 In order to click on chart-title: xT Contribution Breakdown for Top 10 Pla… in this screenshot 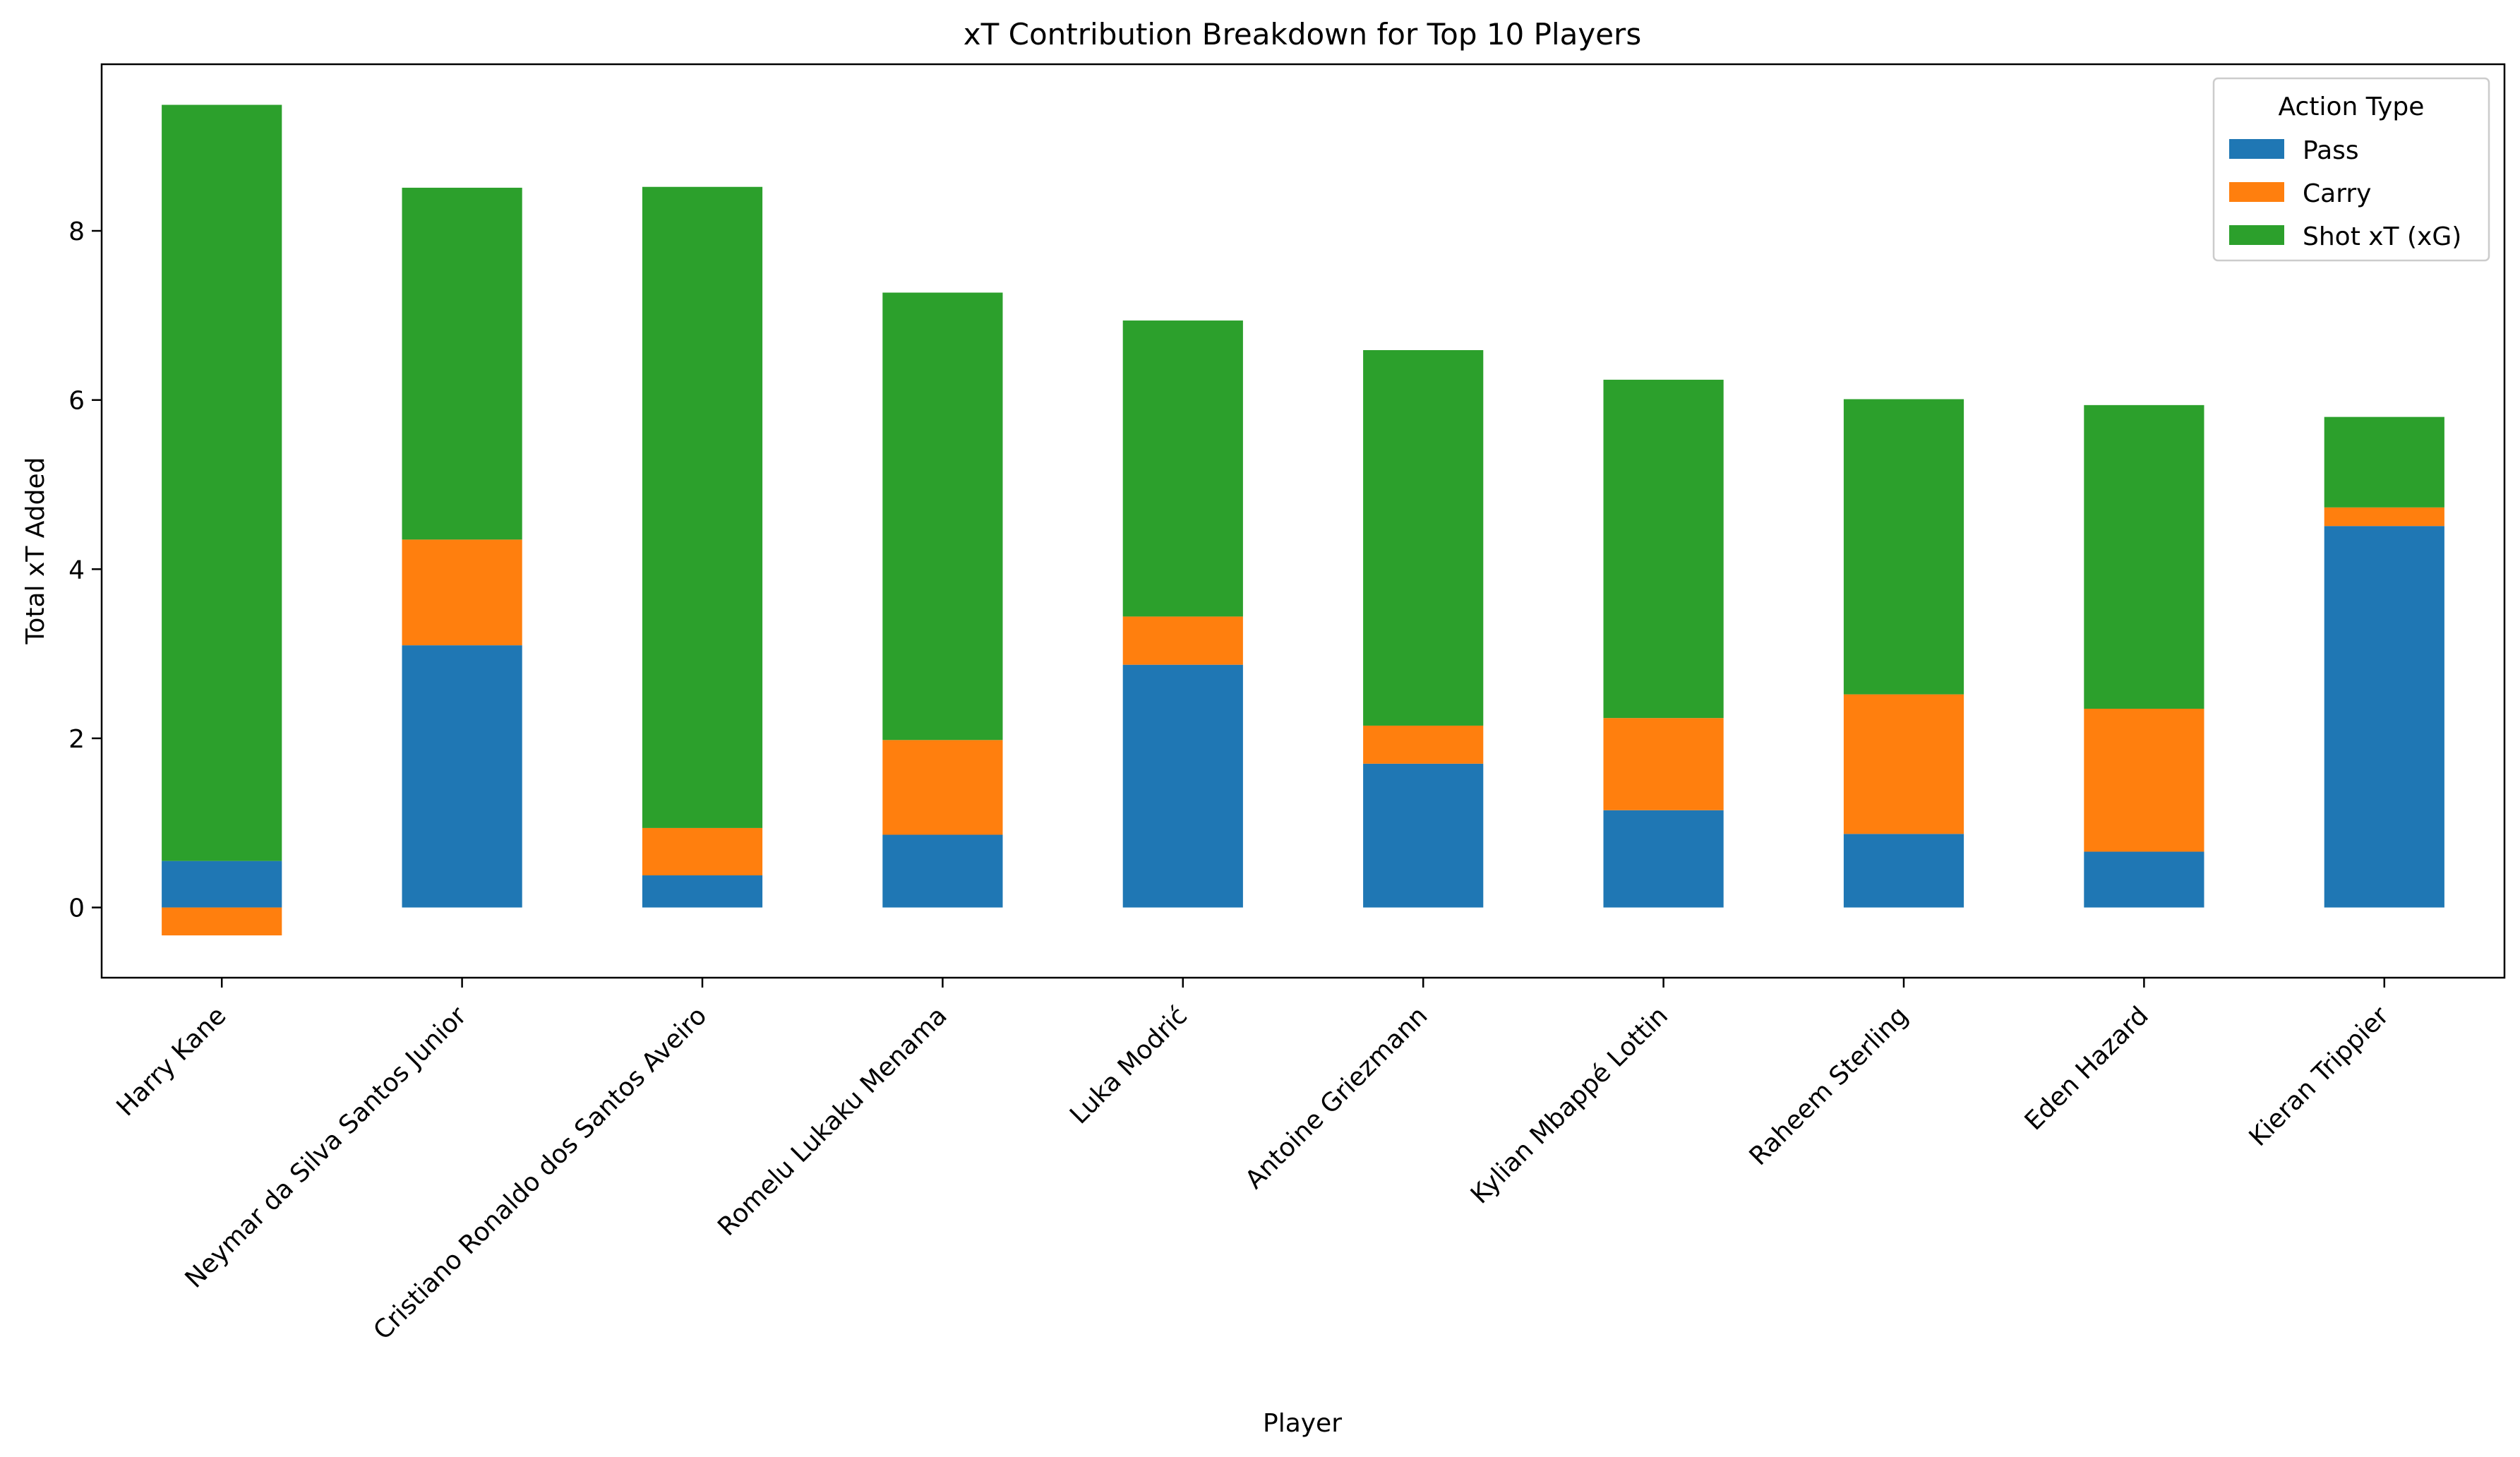, I will do `click(1303, 34)`.